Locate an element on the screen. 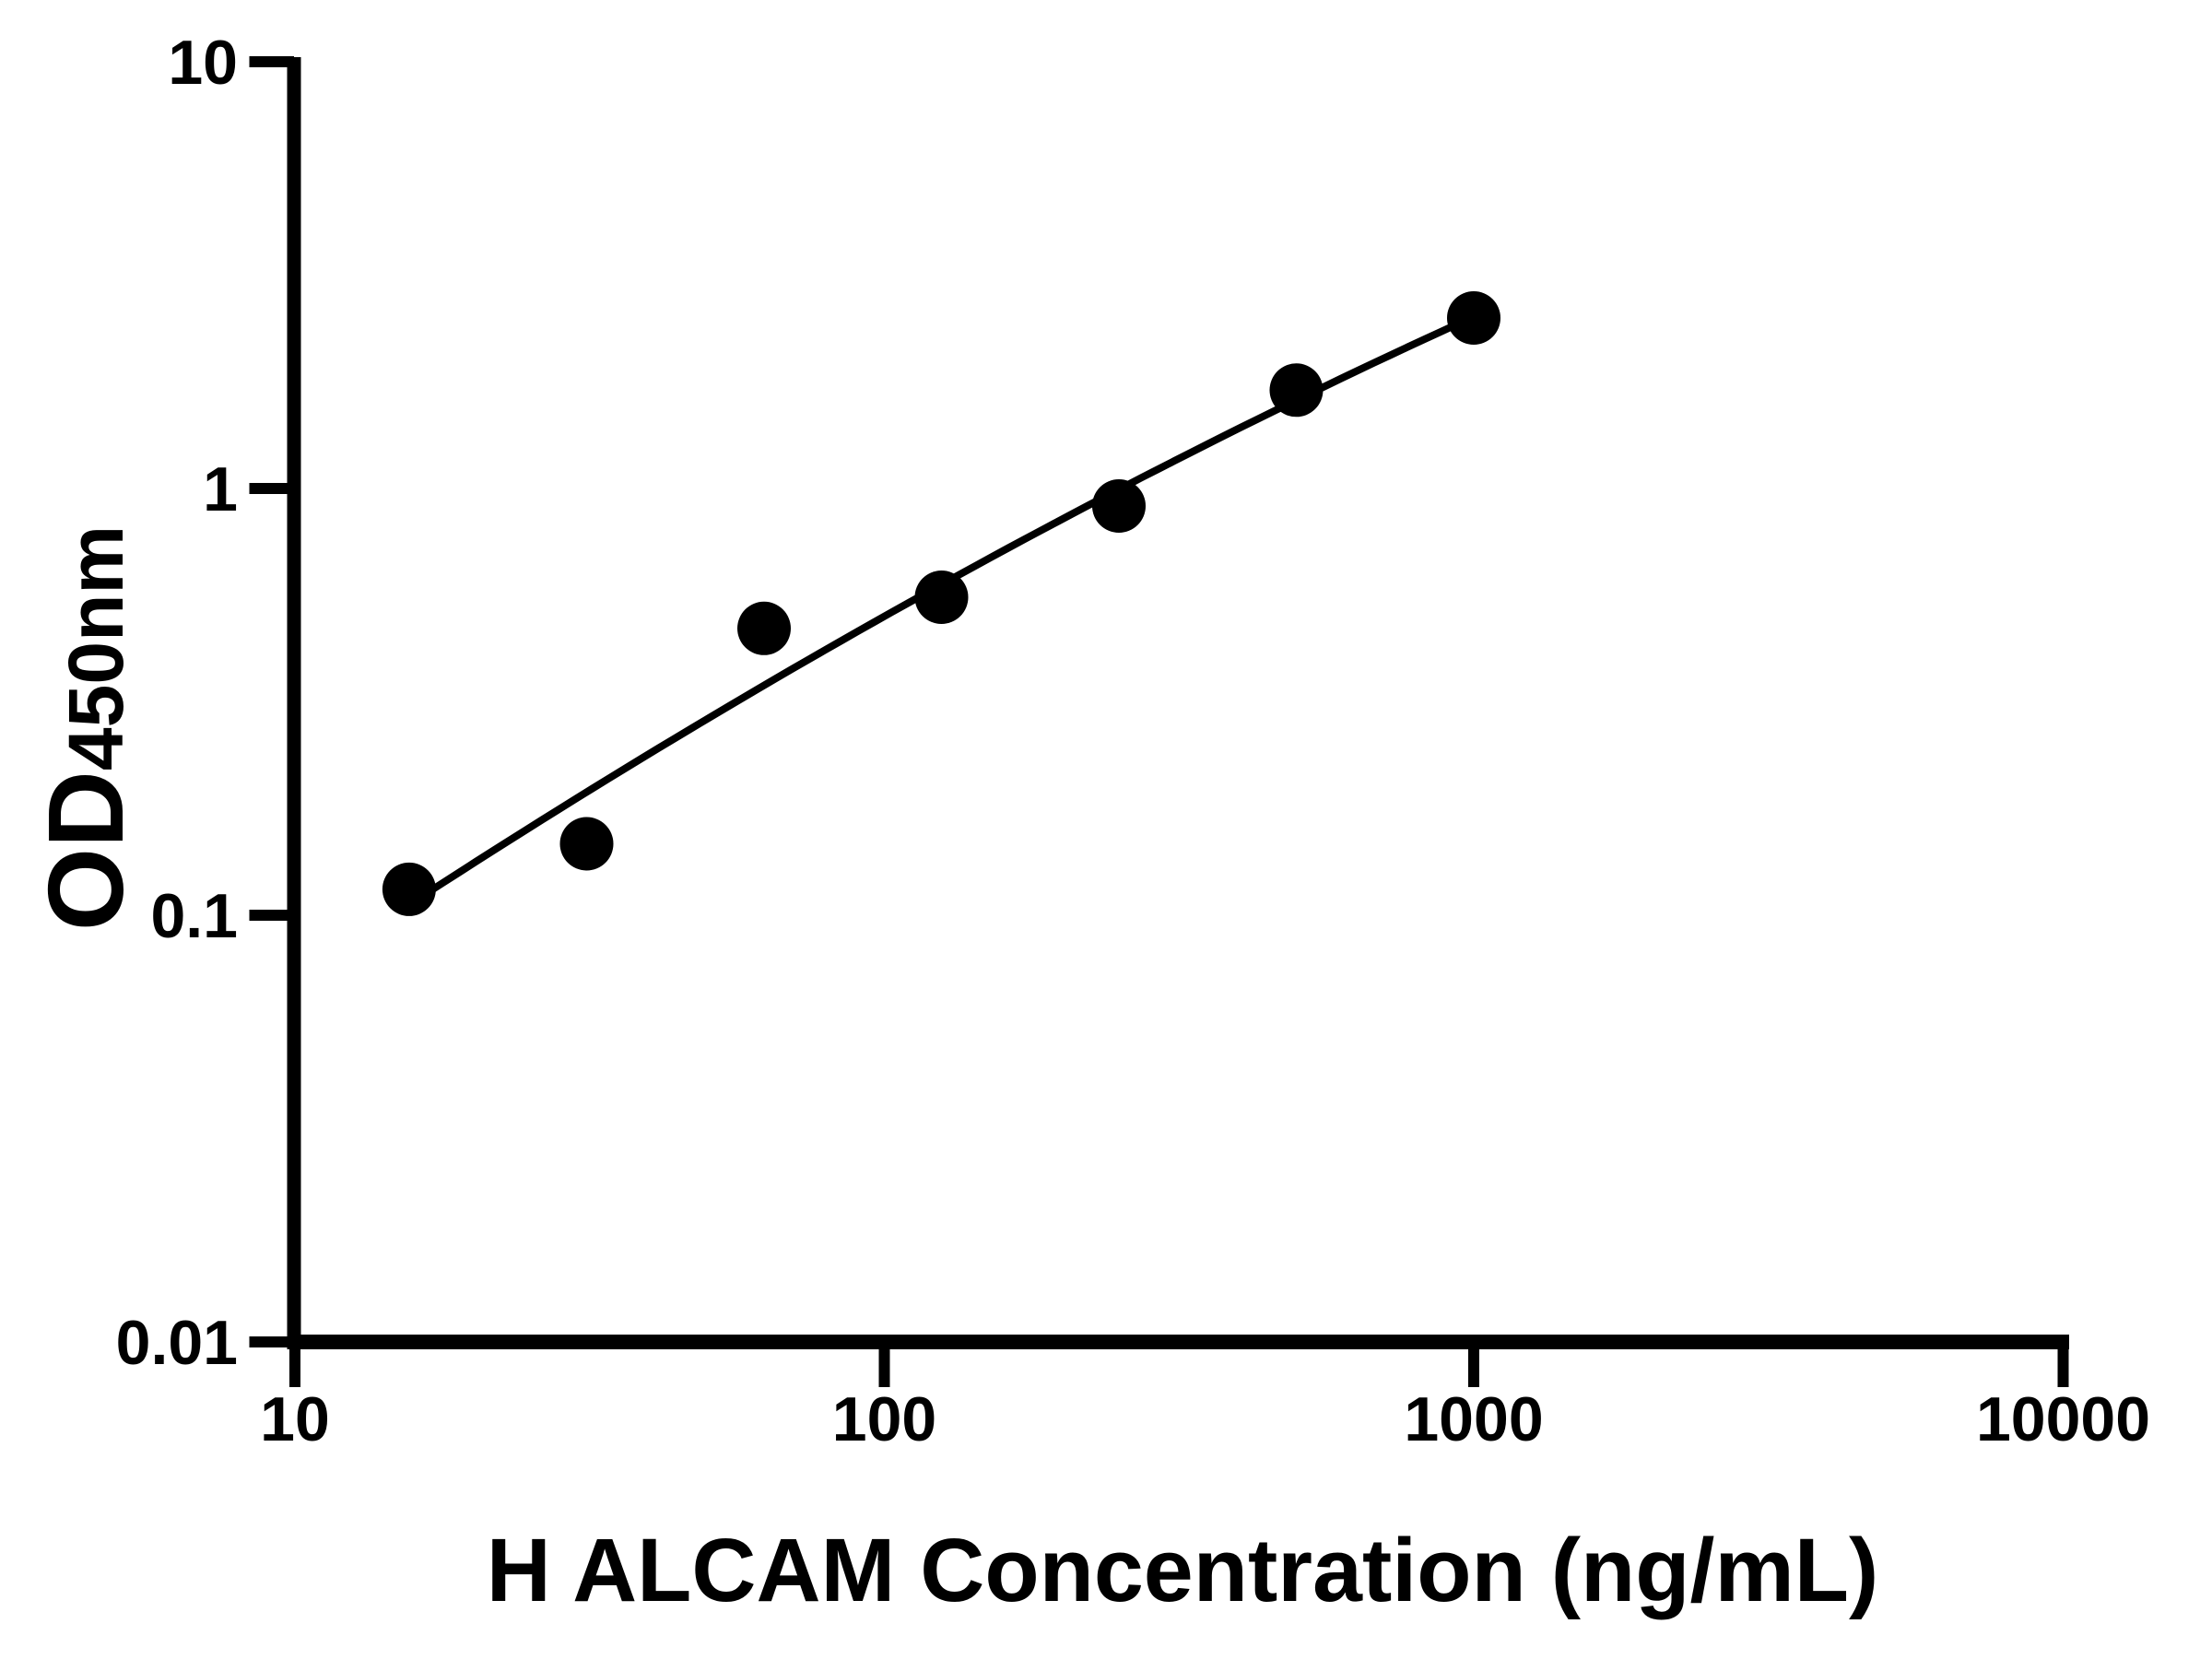 The width and height of the screenshot is (2212, 1659). y-axis-title: OD450nm is located at coordinates (86, 728).